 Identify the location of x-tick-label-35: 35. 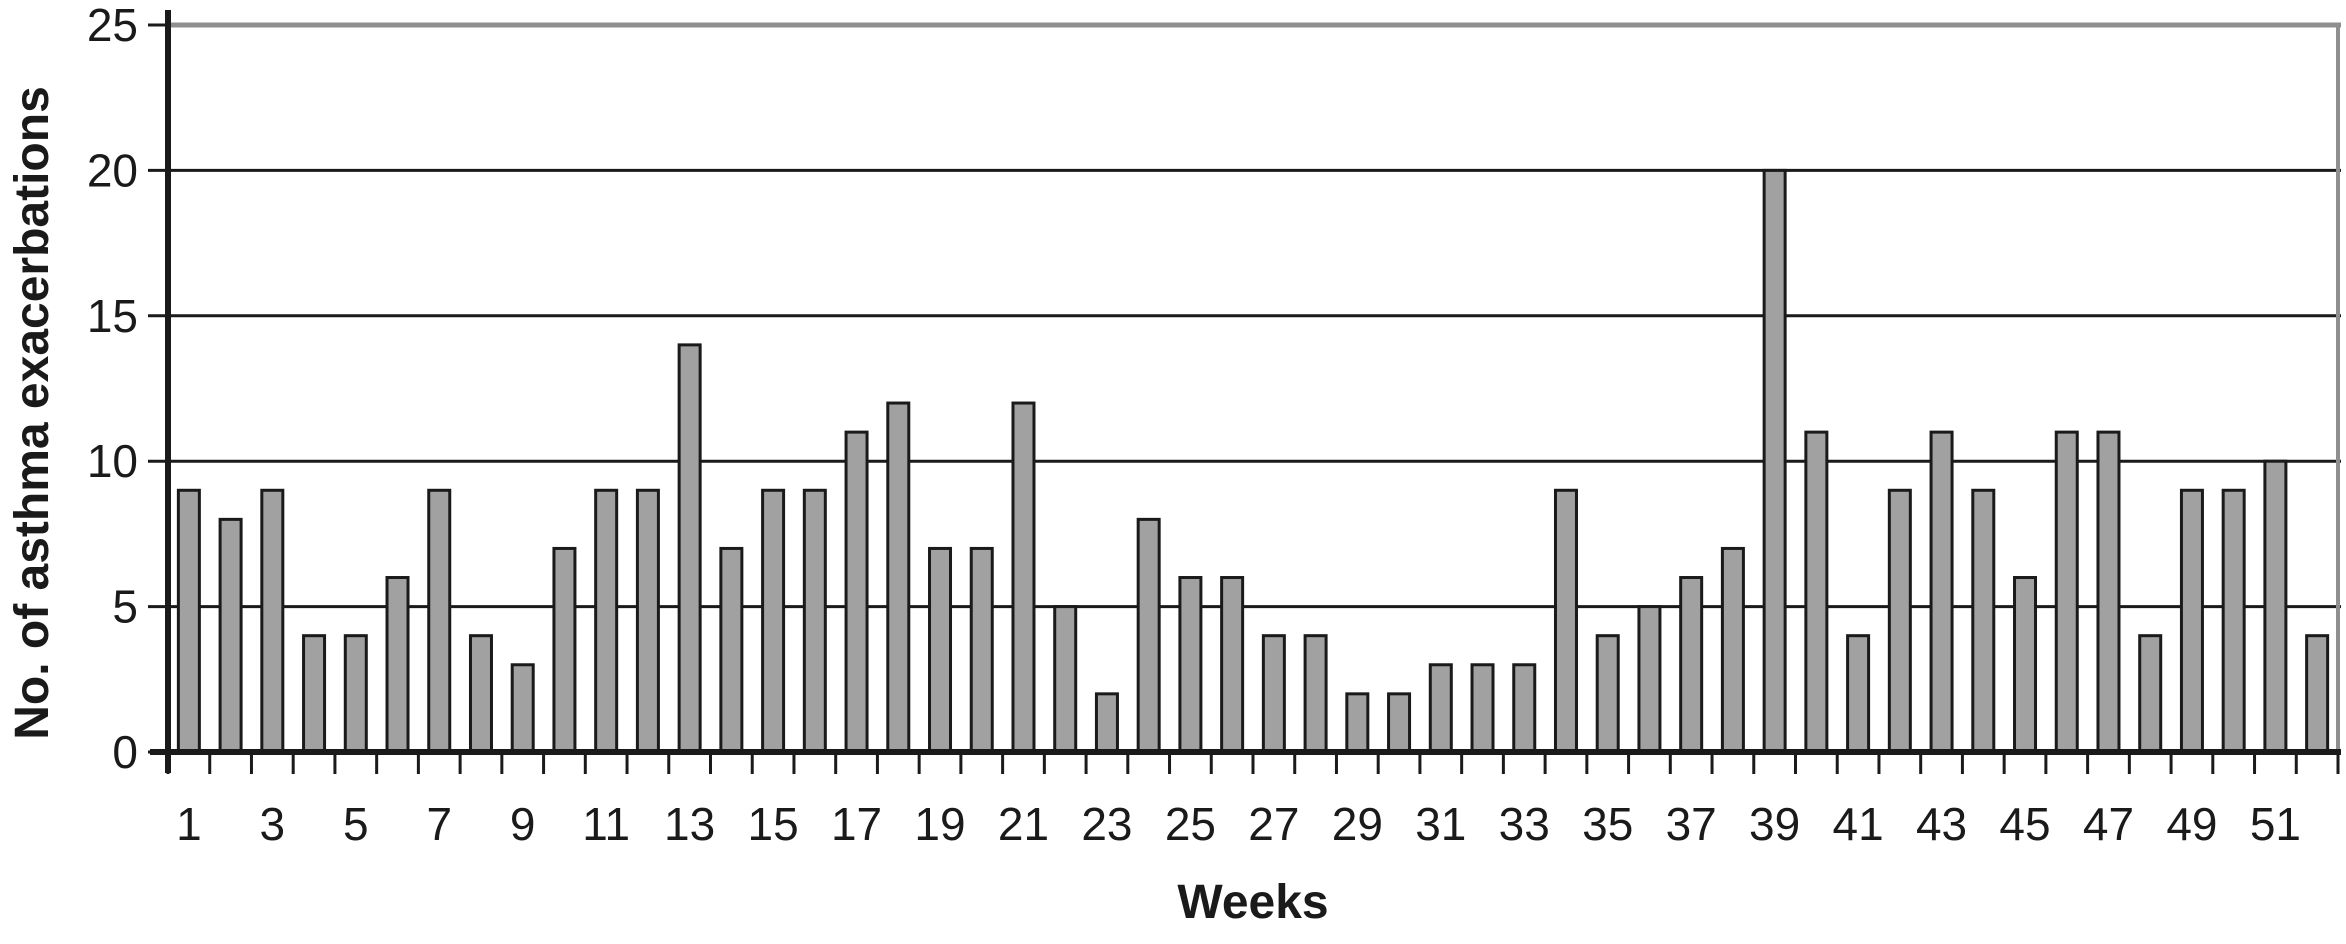
(1607, 824).